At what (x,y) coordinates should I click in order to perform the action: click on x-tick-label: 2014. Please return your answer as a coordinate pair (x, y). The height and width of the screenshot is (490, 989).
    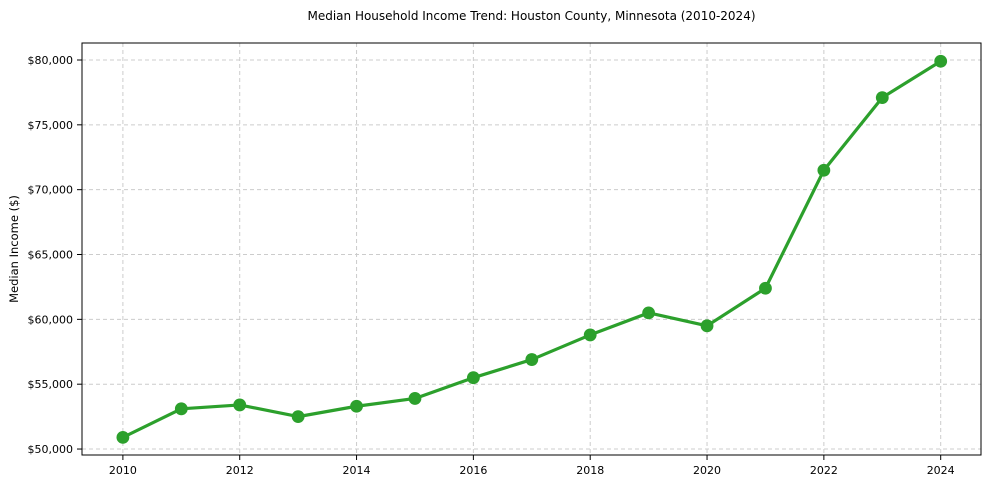
    Looking at the image, I should click on (357, 470).